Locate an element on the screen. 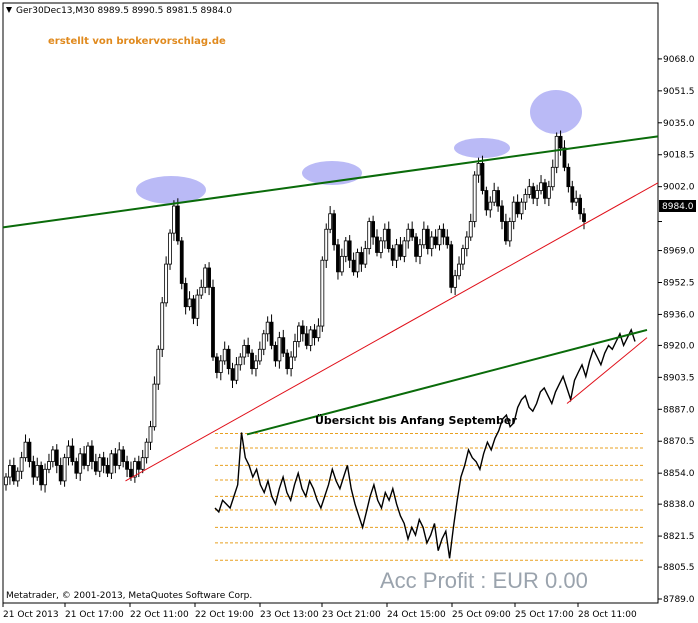  x-tick-label: 23 Oct 21:00 is located at coordinates (351, 615).